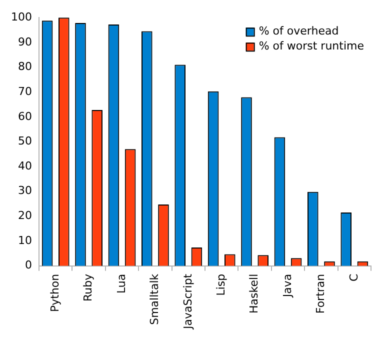  What do you see at coordinates (25, 191) in the screenshot?
I see `y-tick-label: 30` at bounding box center [25, 191].